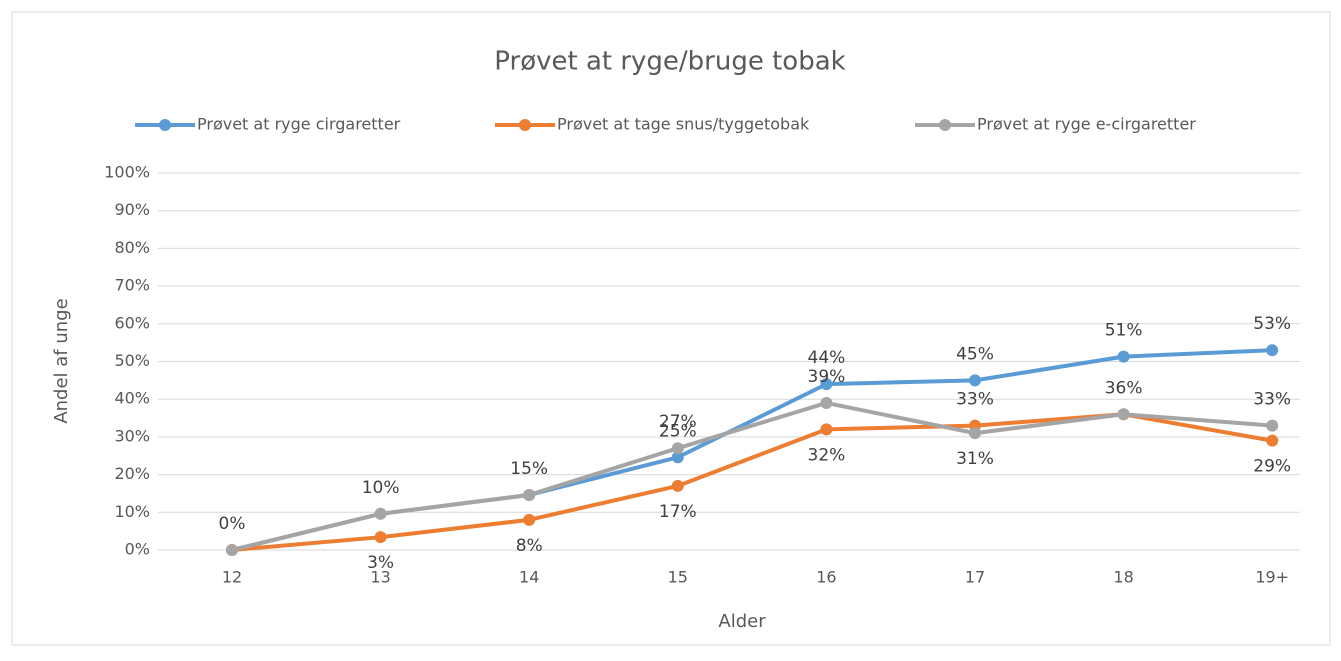  Describe the element at coordinates (1124, 388) in the screenshot. I see `data-label: 36%` at that location.